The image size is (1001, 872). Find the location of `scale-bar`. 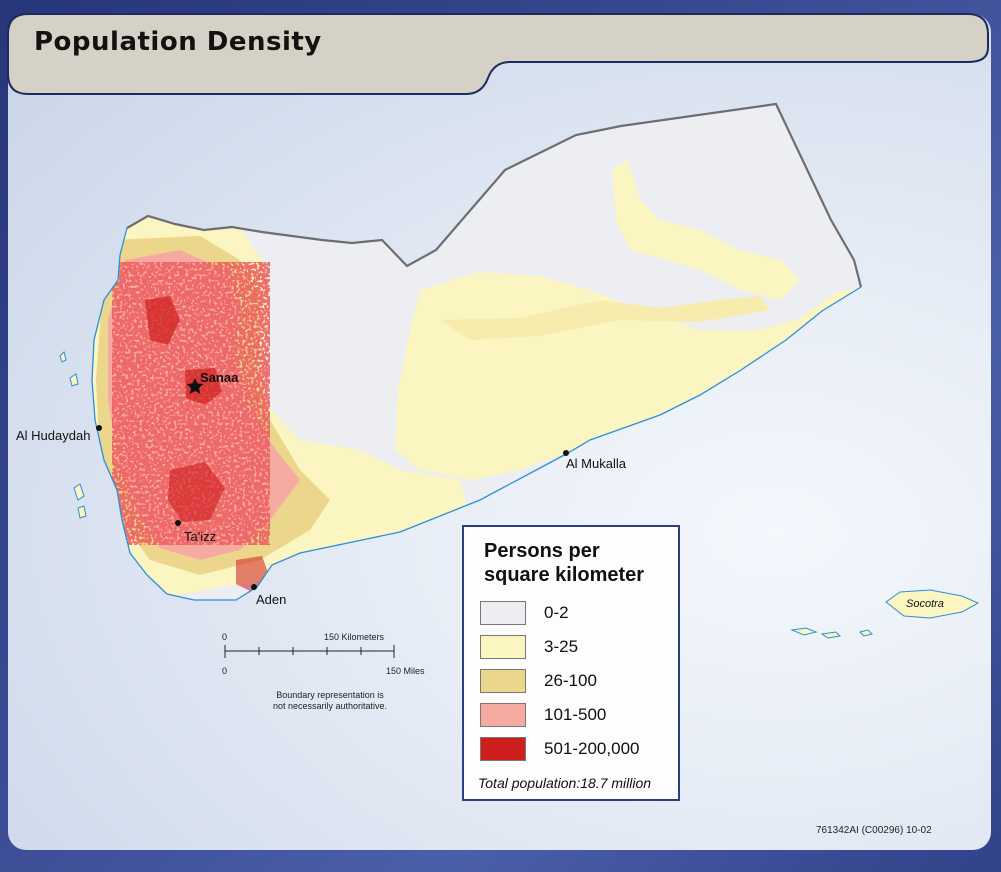

scale-bar is located at coordinates (309, 651).